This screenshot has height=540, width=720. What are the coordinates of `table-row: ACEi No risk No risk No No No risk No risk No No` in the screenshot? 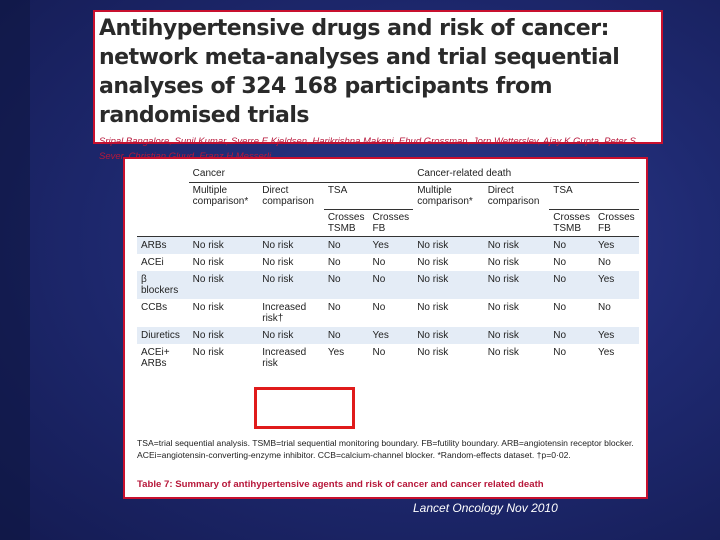 It's located at (388, 262).